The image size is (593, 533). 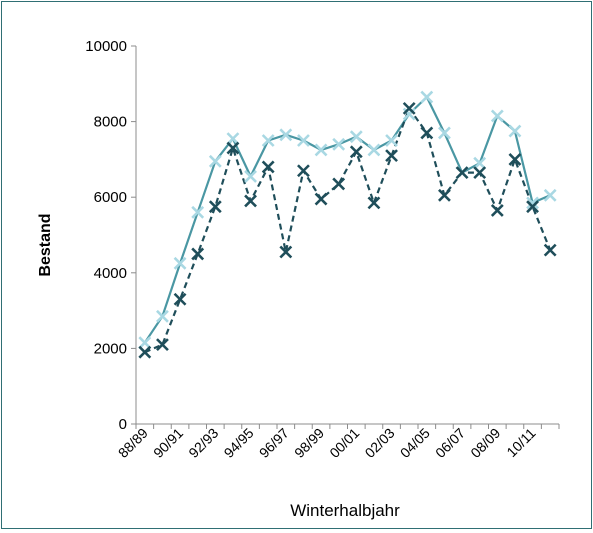 I want to click on x-tick-label: 96/97, so click(x=274, y=443).